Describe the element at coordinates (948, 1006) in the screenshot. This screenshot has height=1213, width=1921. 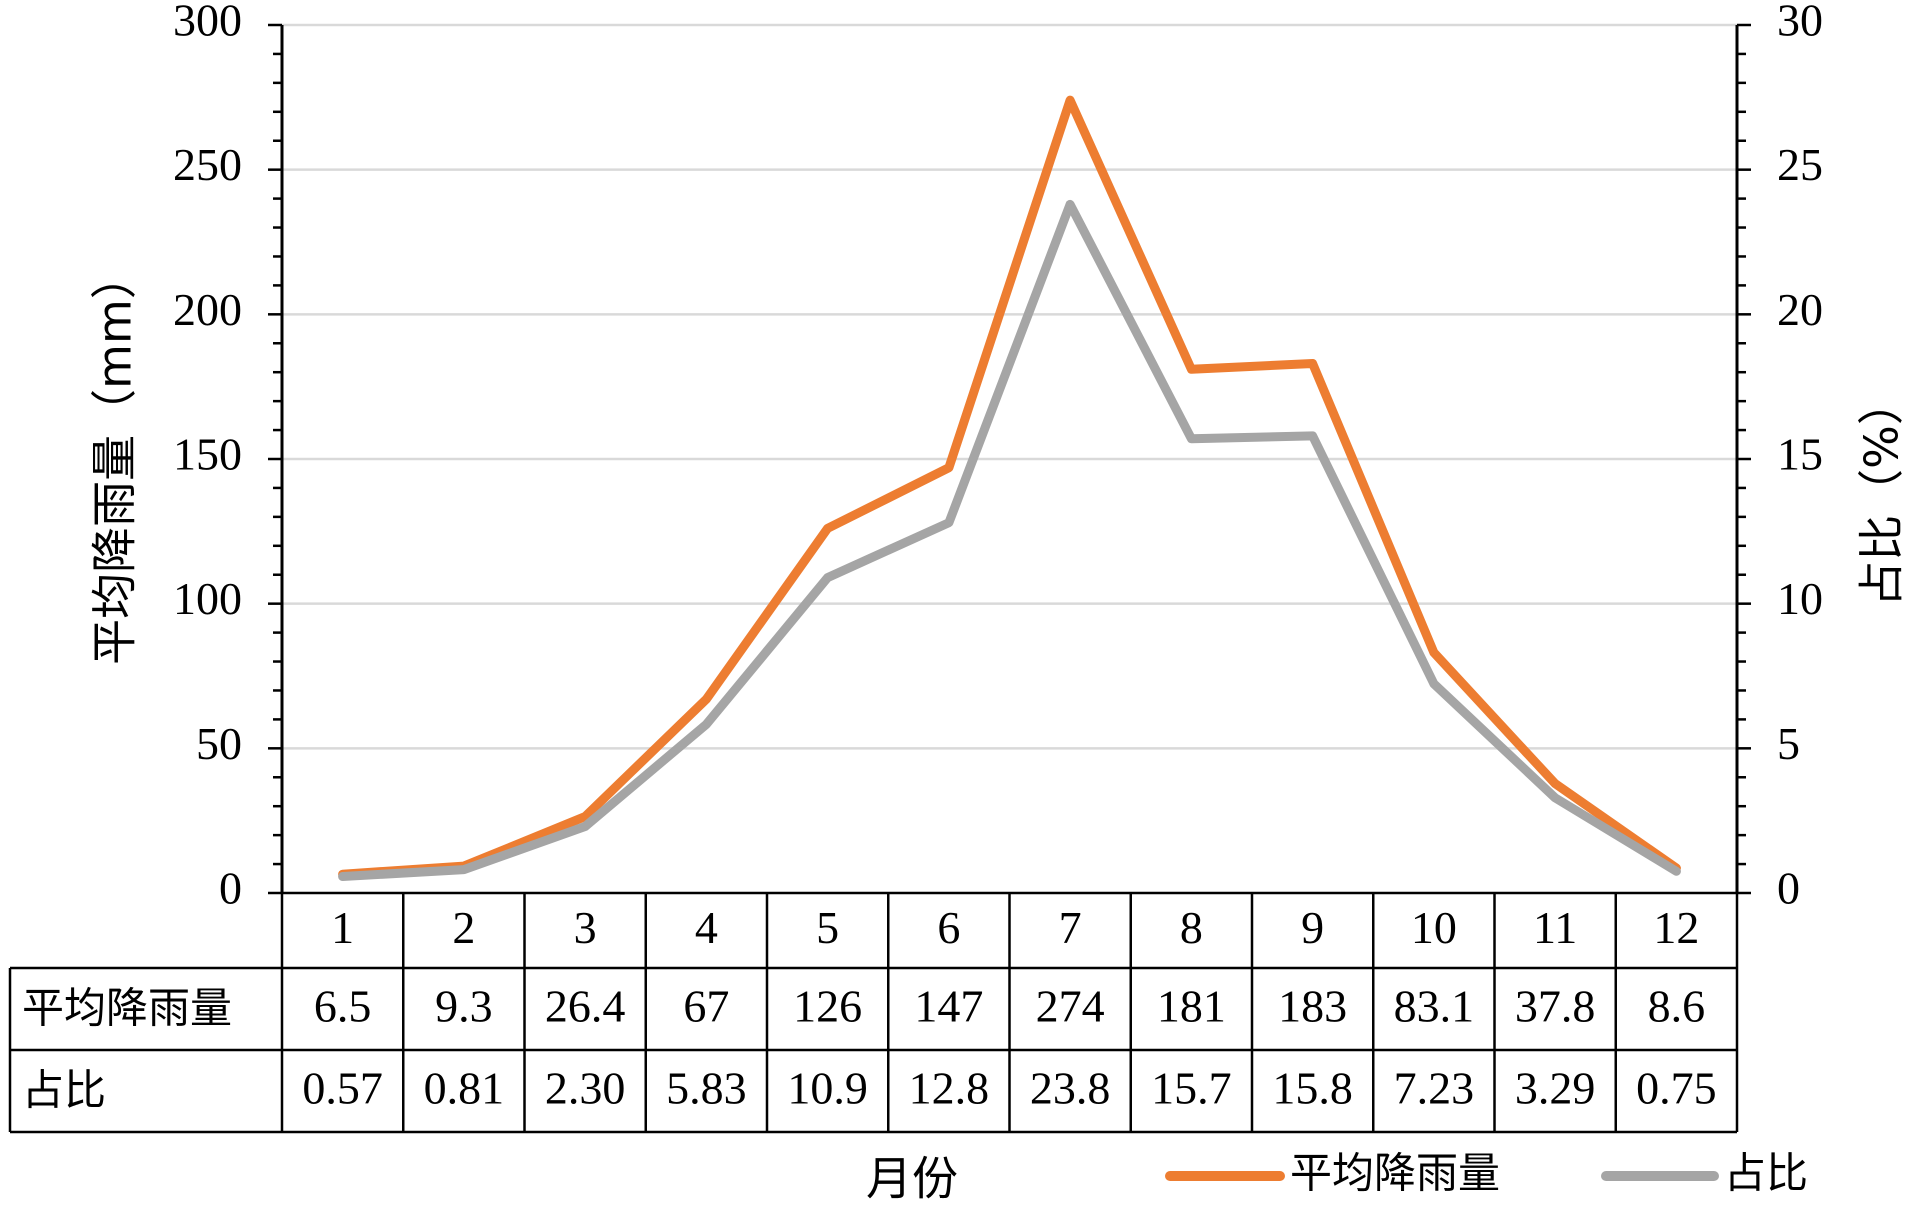
I see `data-label: 147` at that location.